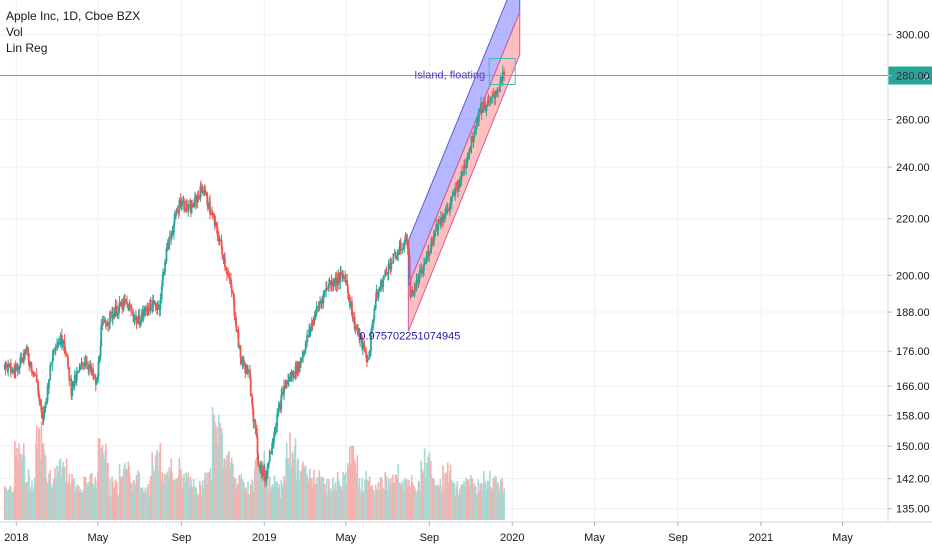  What do you see at coordinates (264, 538) in the screenshot?
I see `time-axis-label: 2019` at bounding box center [264, 538].